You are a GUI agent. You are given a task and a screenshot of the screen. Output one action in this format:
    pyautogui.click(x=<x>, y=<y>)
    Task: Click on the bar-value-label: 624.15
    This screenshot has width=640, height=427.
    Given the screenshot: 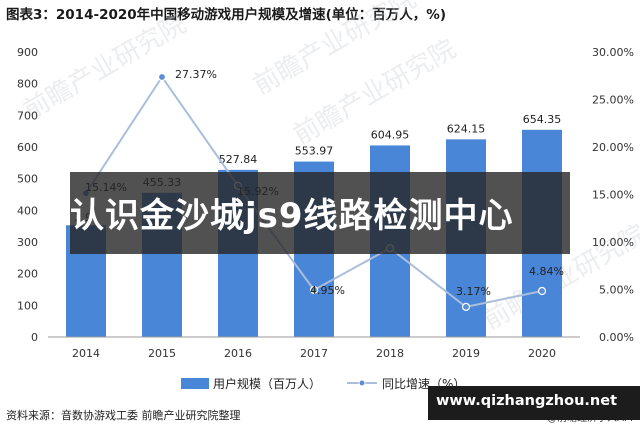 What is the action you would take?
    pyautogui.click(x=466, y=128)
    